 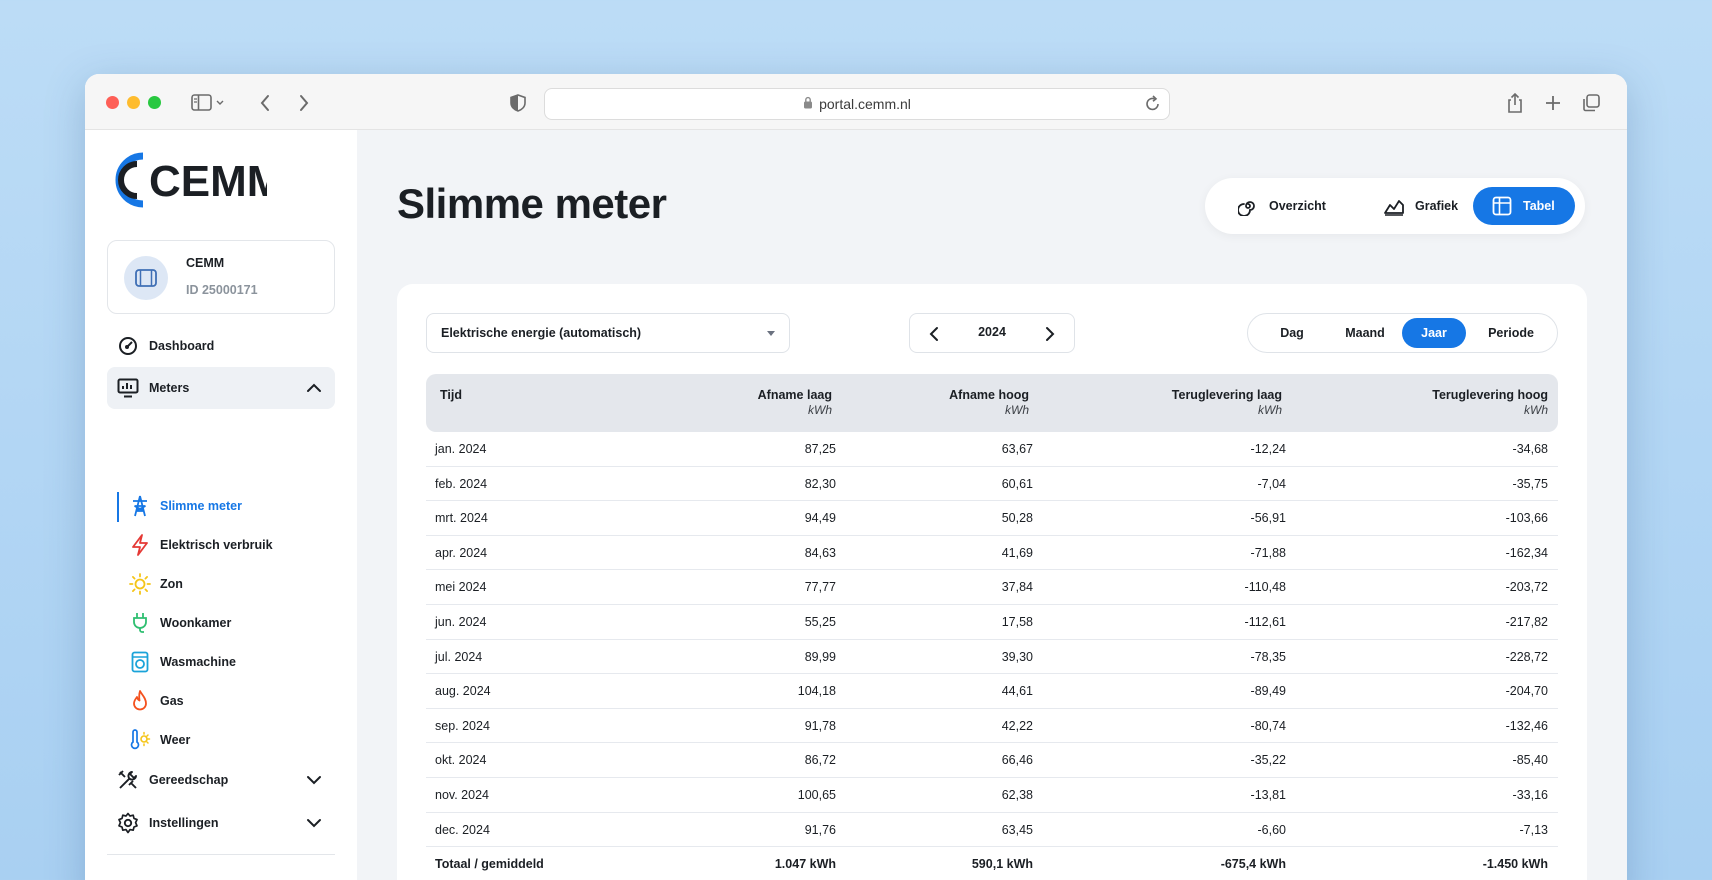 I want to click on table-cell: 1.047 kWh, so click(x=805, y=864).